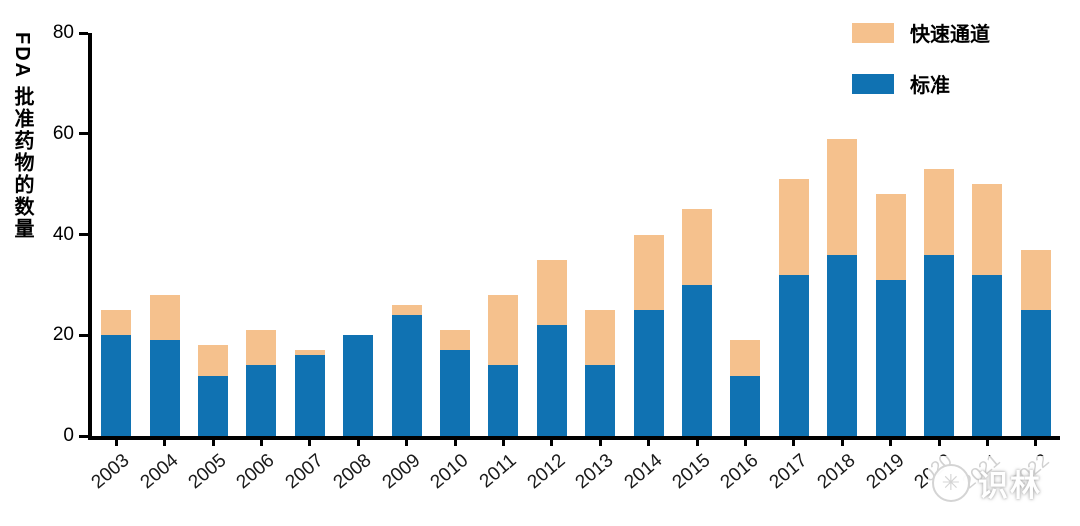 Image resolution: width=1080 pixels, height=526 pixels. What do you see at coordinates (22, 136) in the screenshot?
I see `y-axis-title: FDA 批准药物的数量` at bounding box center [22, 136].